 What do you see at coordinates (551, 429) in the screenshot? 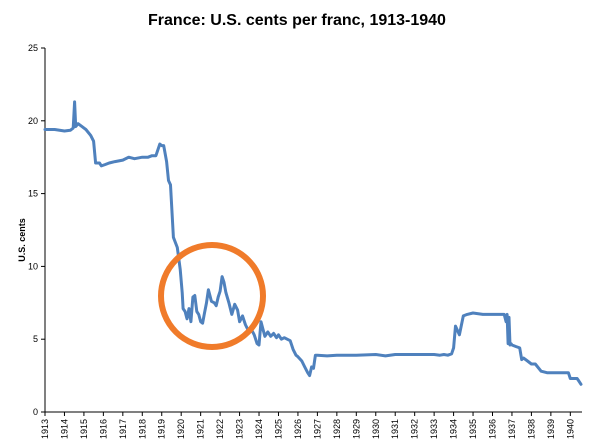
I see `x-tick-label: 1939` at bounding box center [551, 429].